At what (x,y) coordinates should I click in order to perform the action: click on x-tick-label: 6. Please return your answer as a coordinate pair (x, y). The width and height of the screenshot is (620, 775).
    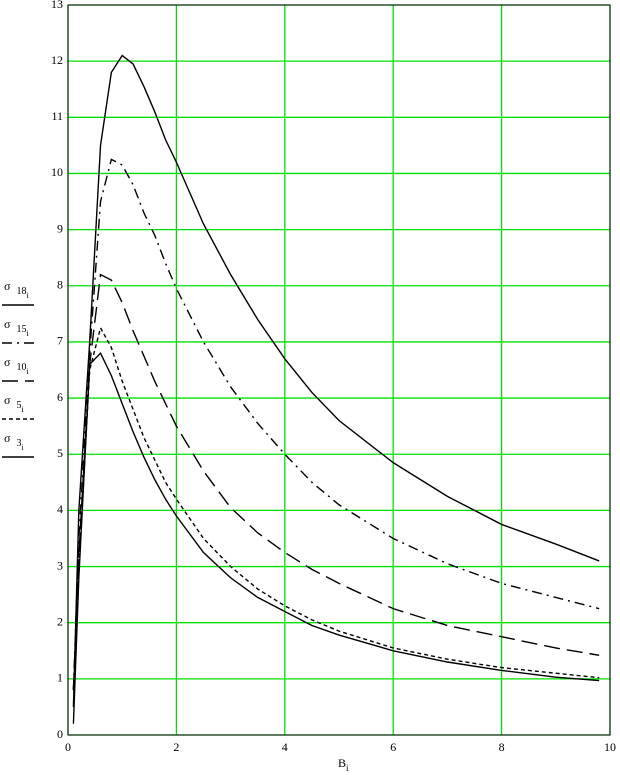
    Looking at the image, I should click on (393, 747).